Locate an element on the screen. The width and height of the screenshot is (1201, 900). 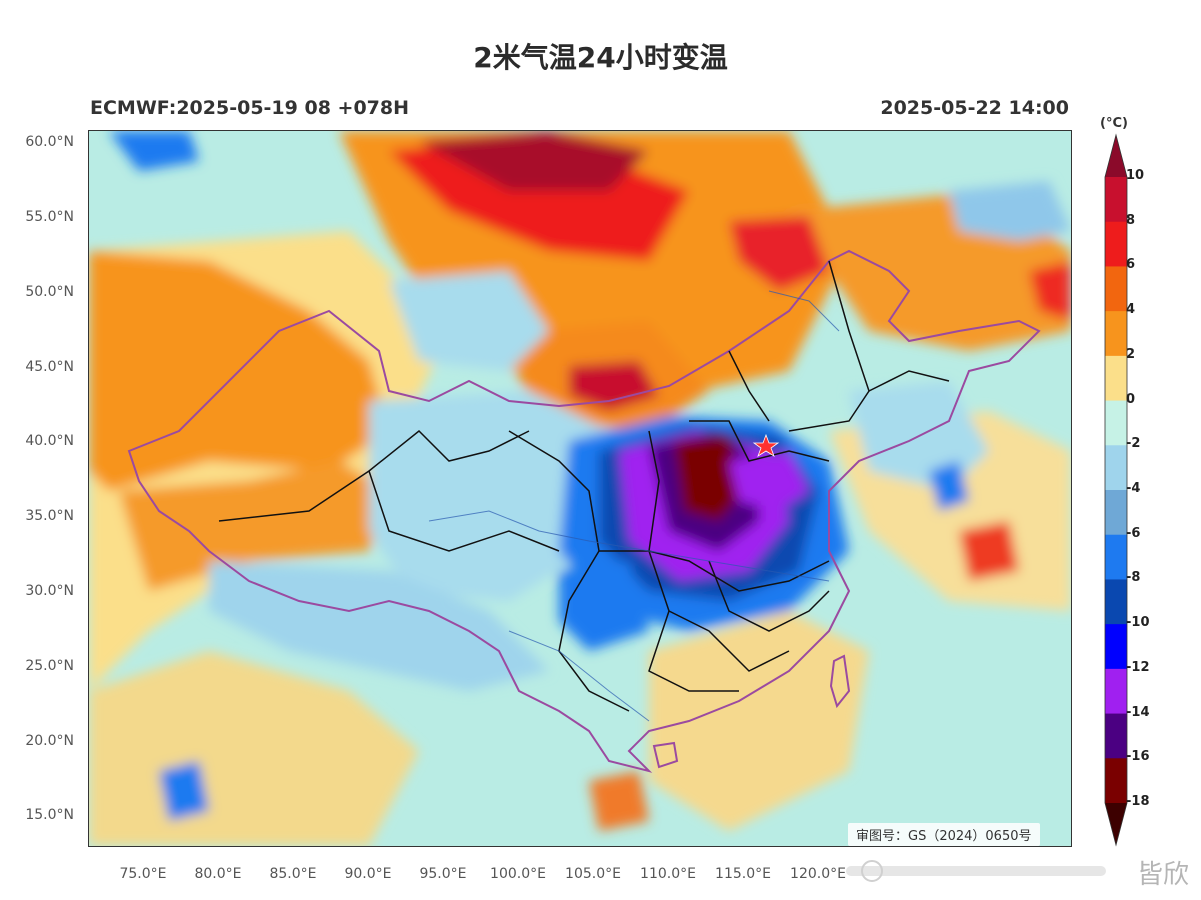
lat-label-40: 40.0°N is located at coordinates (49, 441).